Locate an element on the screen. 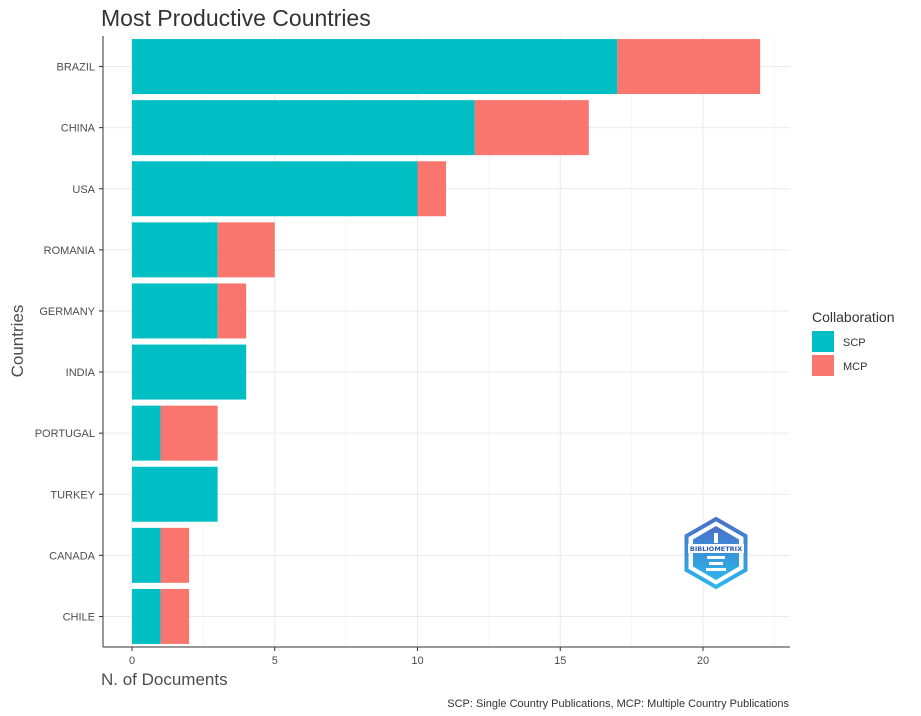 This screenshot has height=716, width=921. y-axis-title: Countries is located at coordinates (17, 341).